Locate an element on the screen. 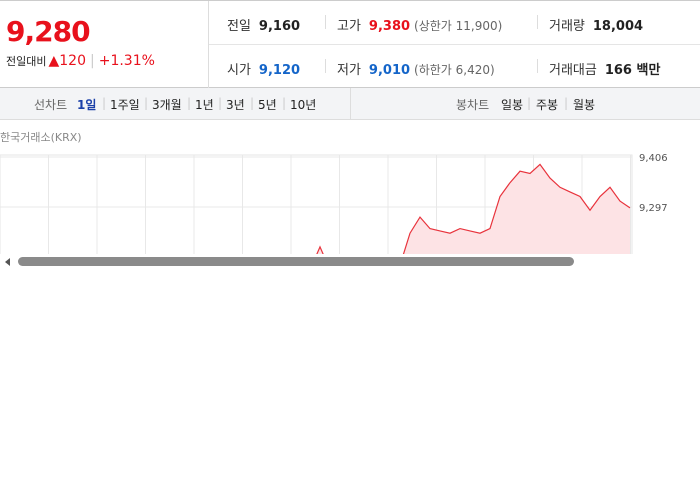 The image size is (700, 490). stat: 저가 9,010 (하한가 6,420) is located at coordinates (416, 68).